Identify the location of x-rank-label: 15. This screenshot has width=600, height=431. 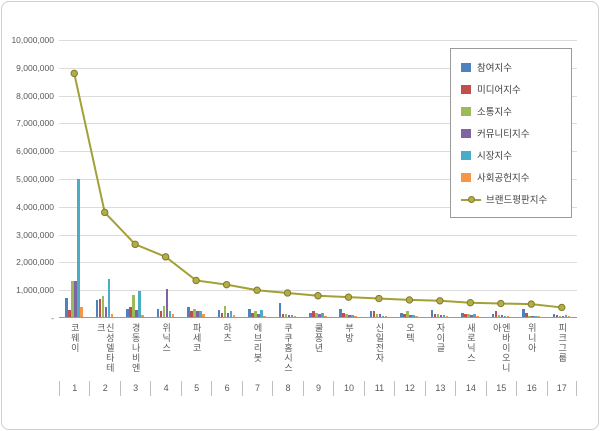
(500, 388).